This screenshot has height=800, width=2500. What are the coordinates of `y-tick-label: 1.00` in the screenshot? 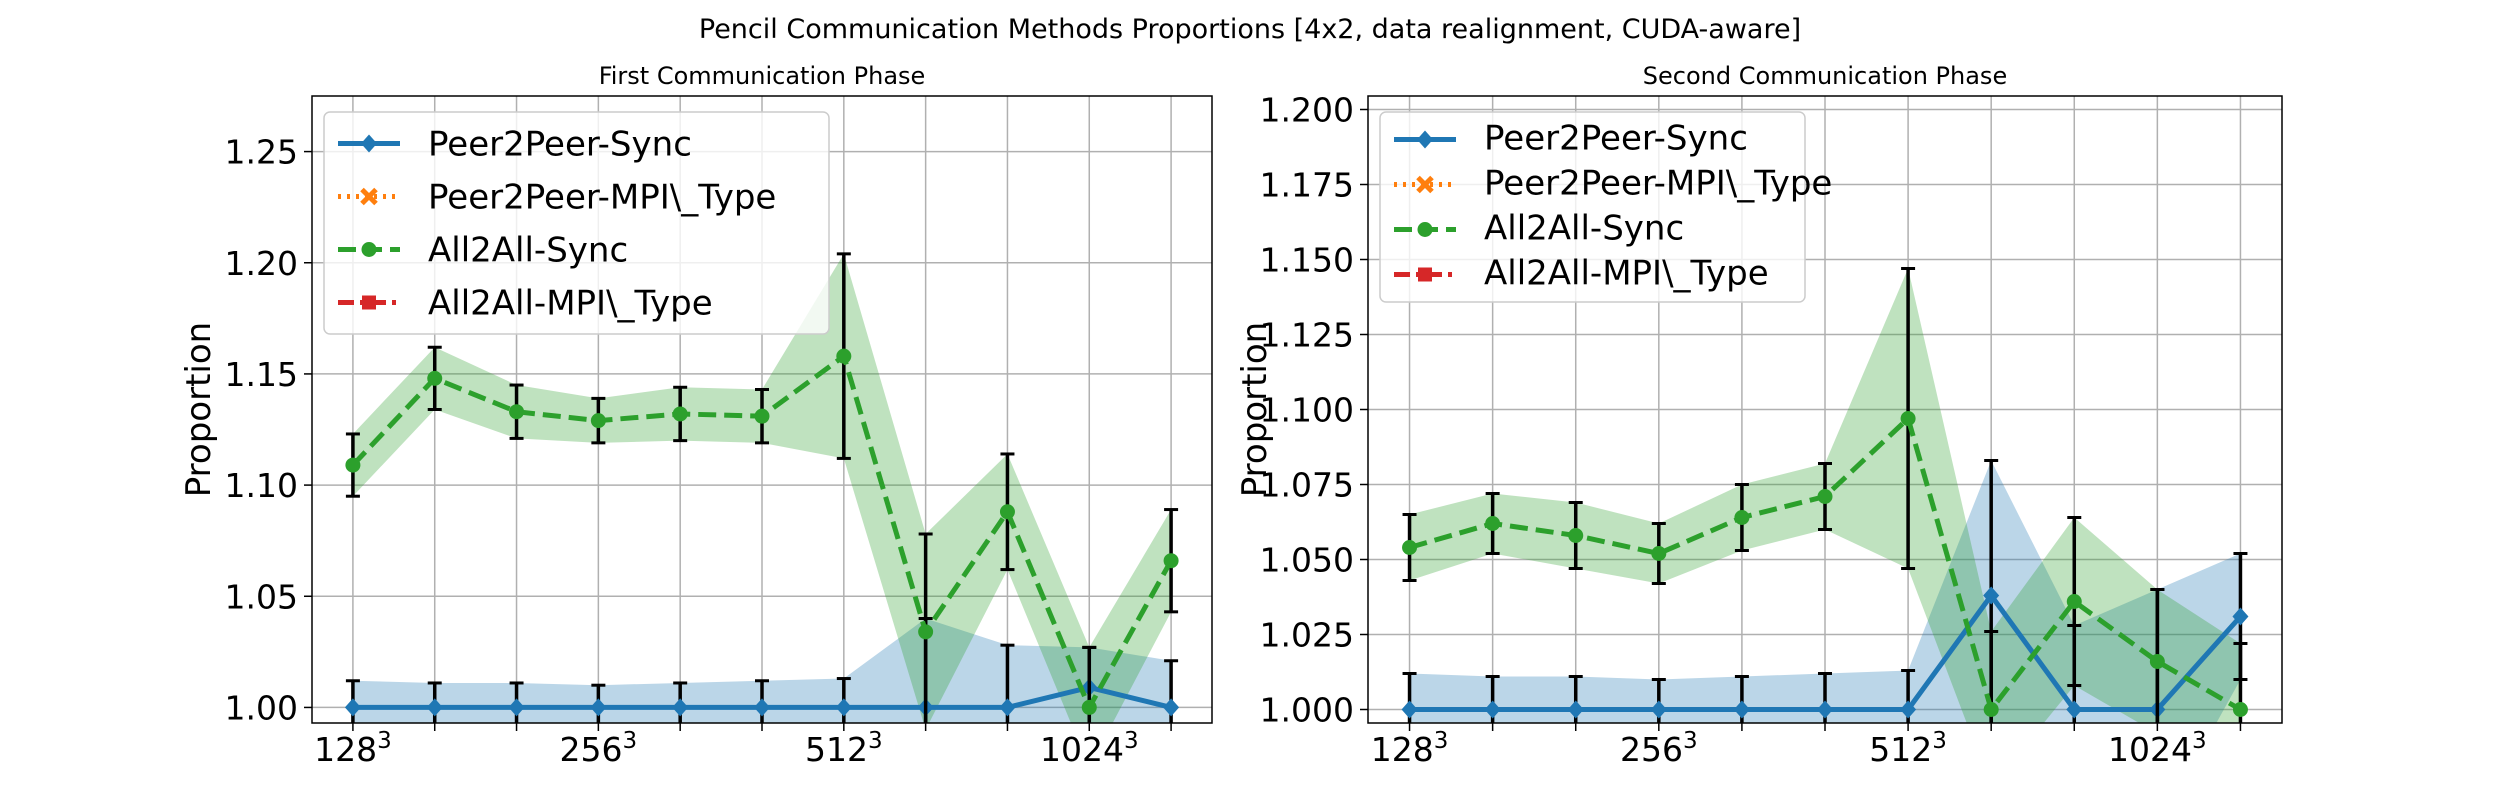 It's located at (261, 707).